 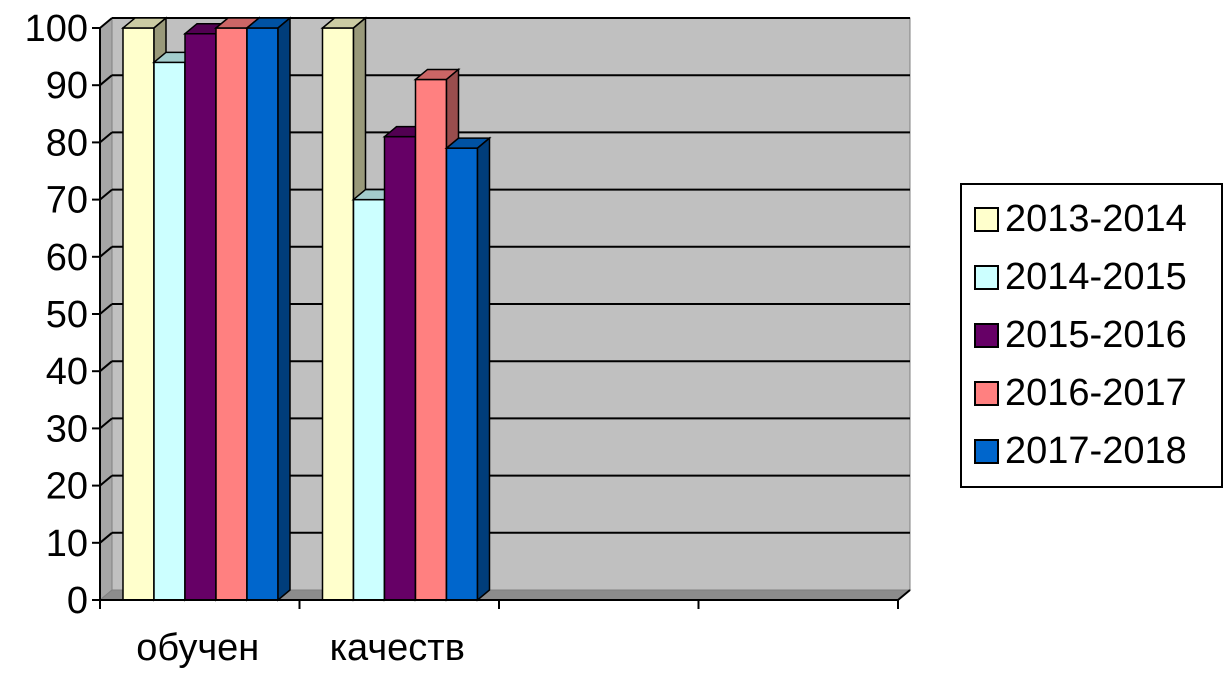 What do you see at coordinates (67, 315) in the screenshot?
I see `y-tick-label: 50` at bounding box center [67, 315].